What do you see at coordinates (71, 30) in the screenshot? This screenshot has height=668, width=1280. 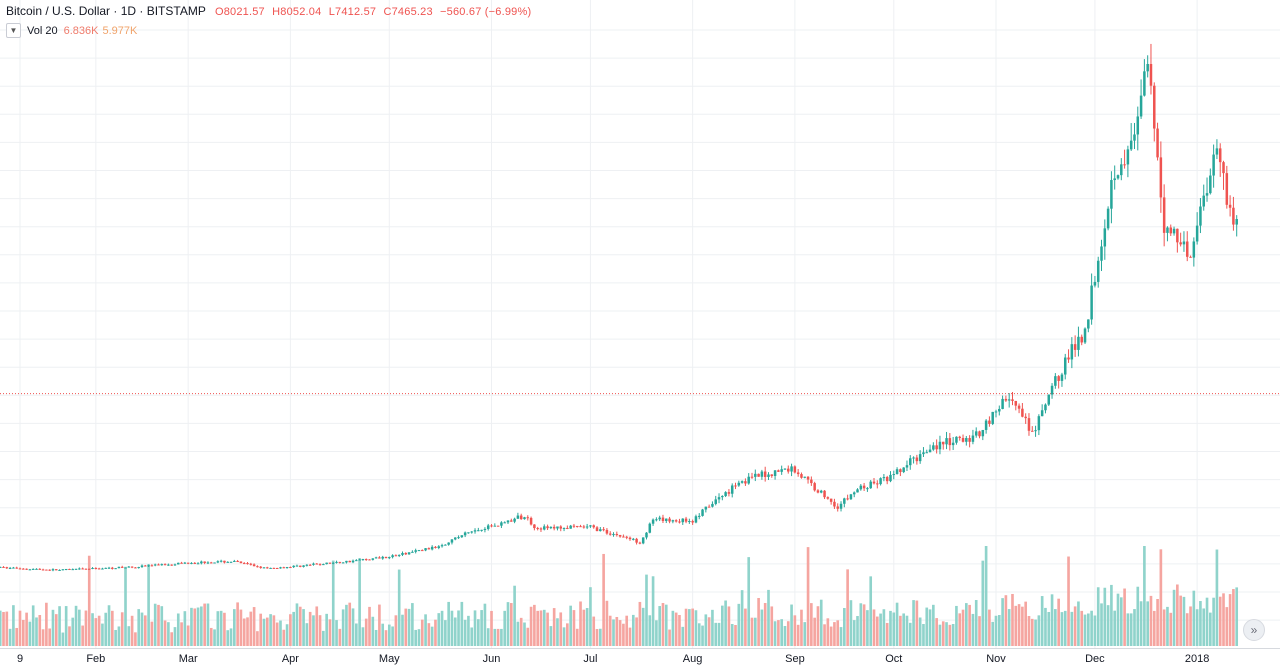 I see `volume-legend: ▼ Vol 20 6.836K 5.977K` at bounding box center [71, 30].